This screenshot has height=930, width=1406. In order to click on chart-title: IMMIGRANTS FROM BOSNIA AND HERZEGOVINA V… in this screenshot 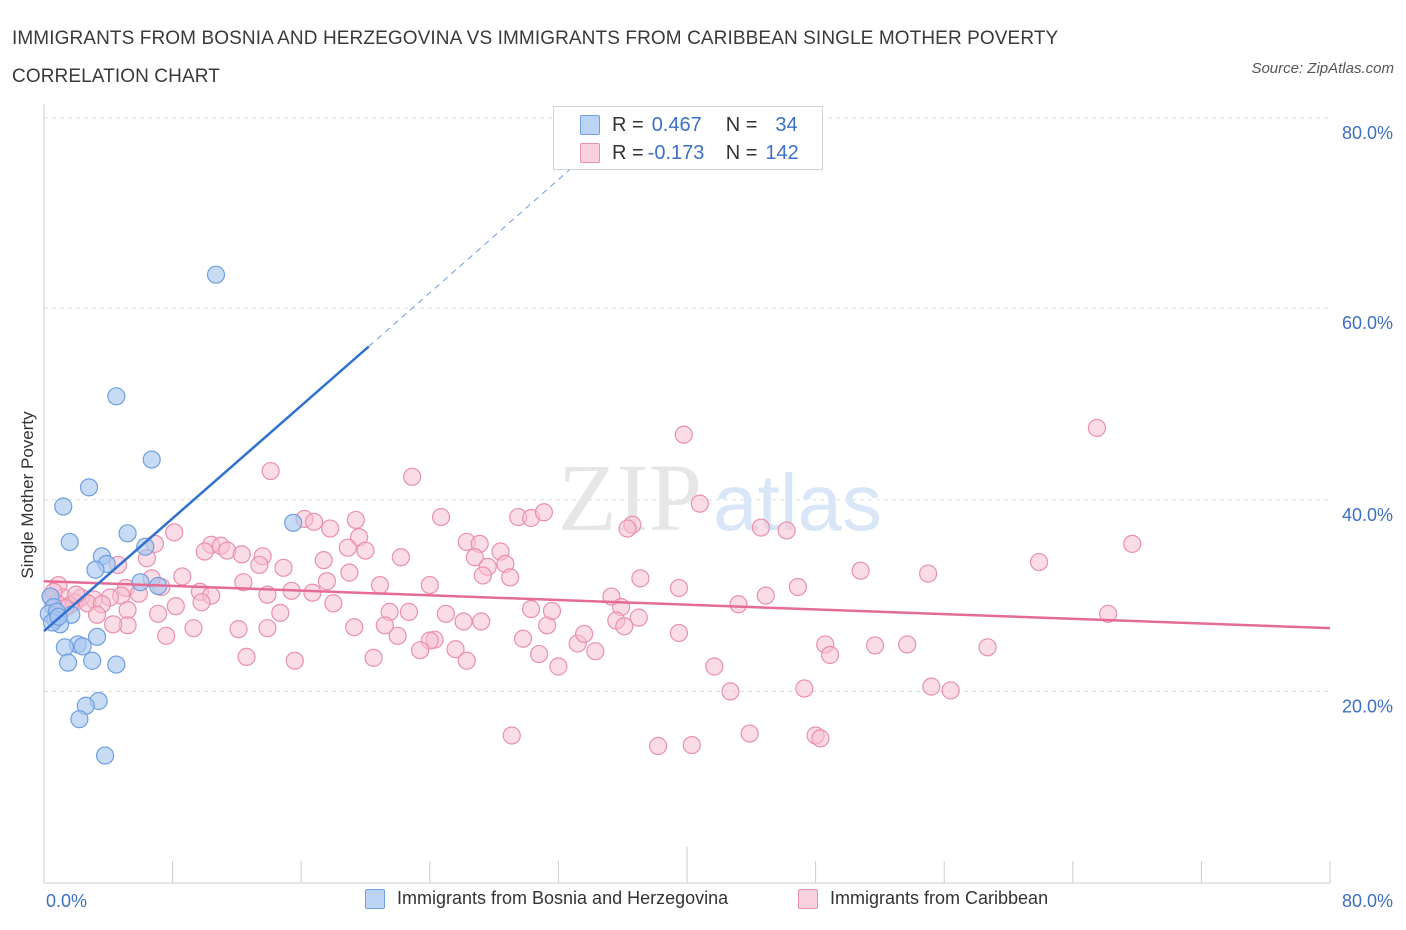, I will do `click(535, 57)`.